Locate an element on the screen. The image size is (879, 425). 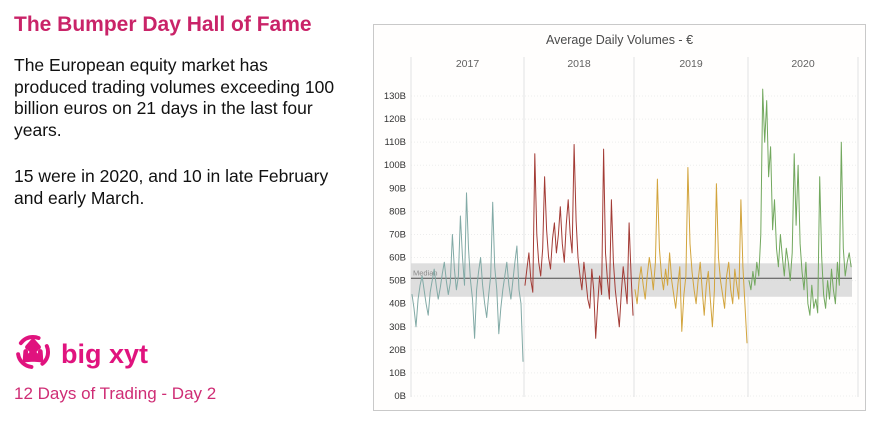
svg-text: 30B is located at coordinates (397, 327).